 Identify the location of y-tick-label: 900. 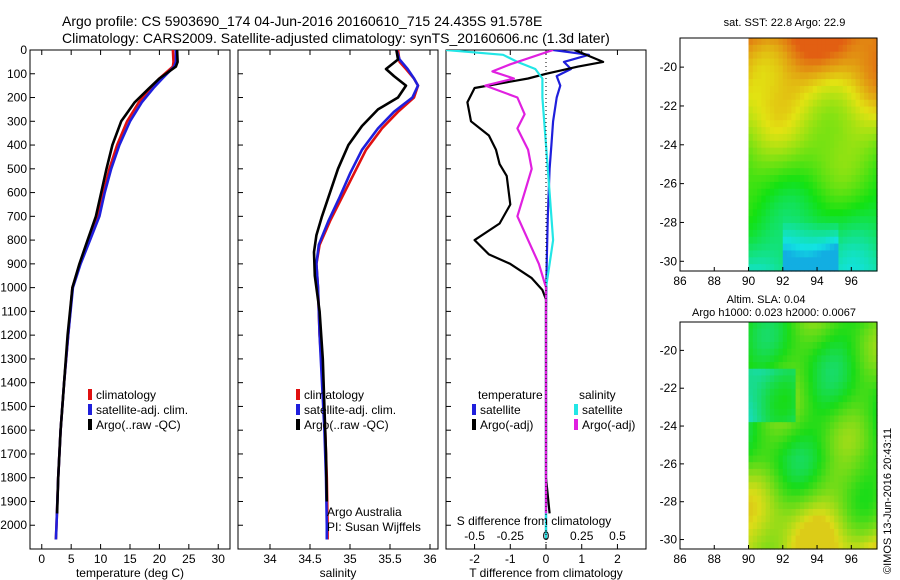
(17, 264).